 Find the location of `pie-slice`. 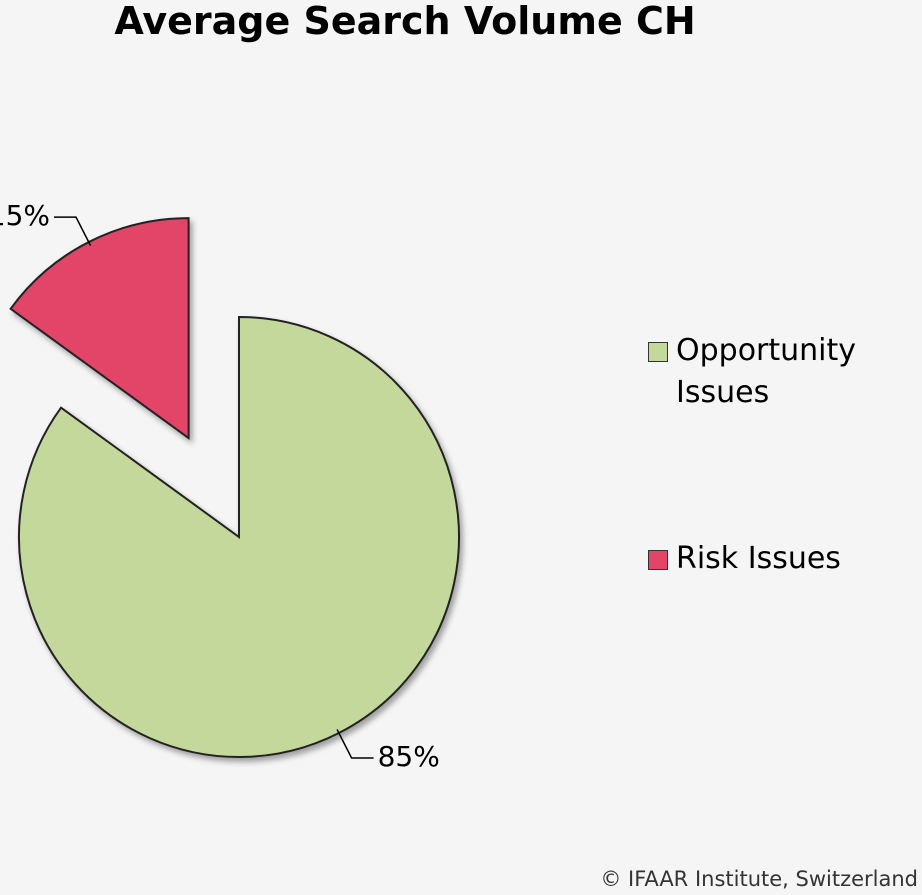

pie-slice is located at coordinates (99, 329).